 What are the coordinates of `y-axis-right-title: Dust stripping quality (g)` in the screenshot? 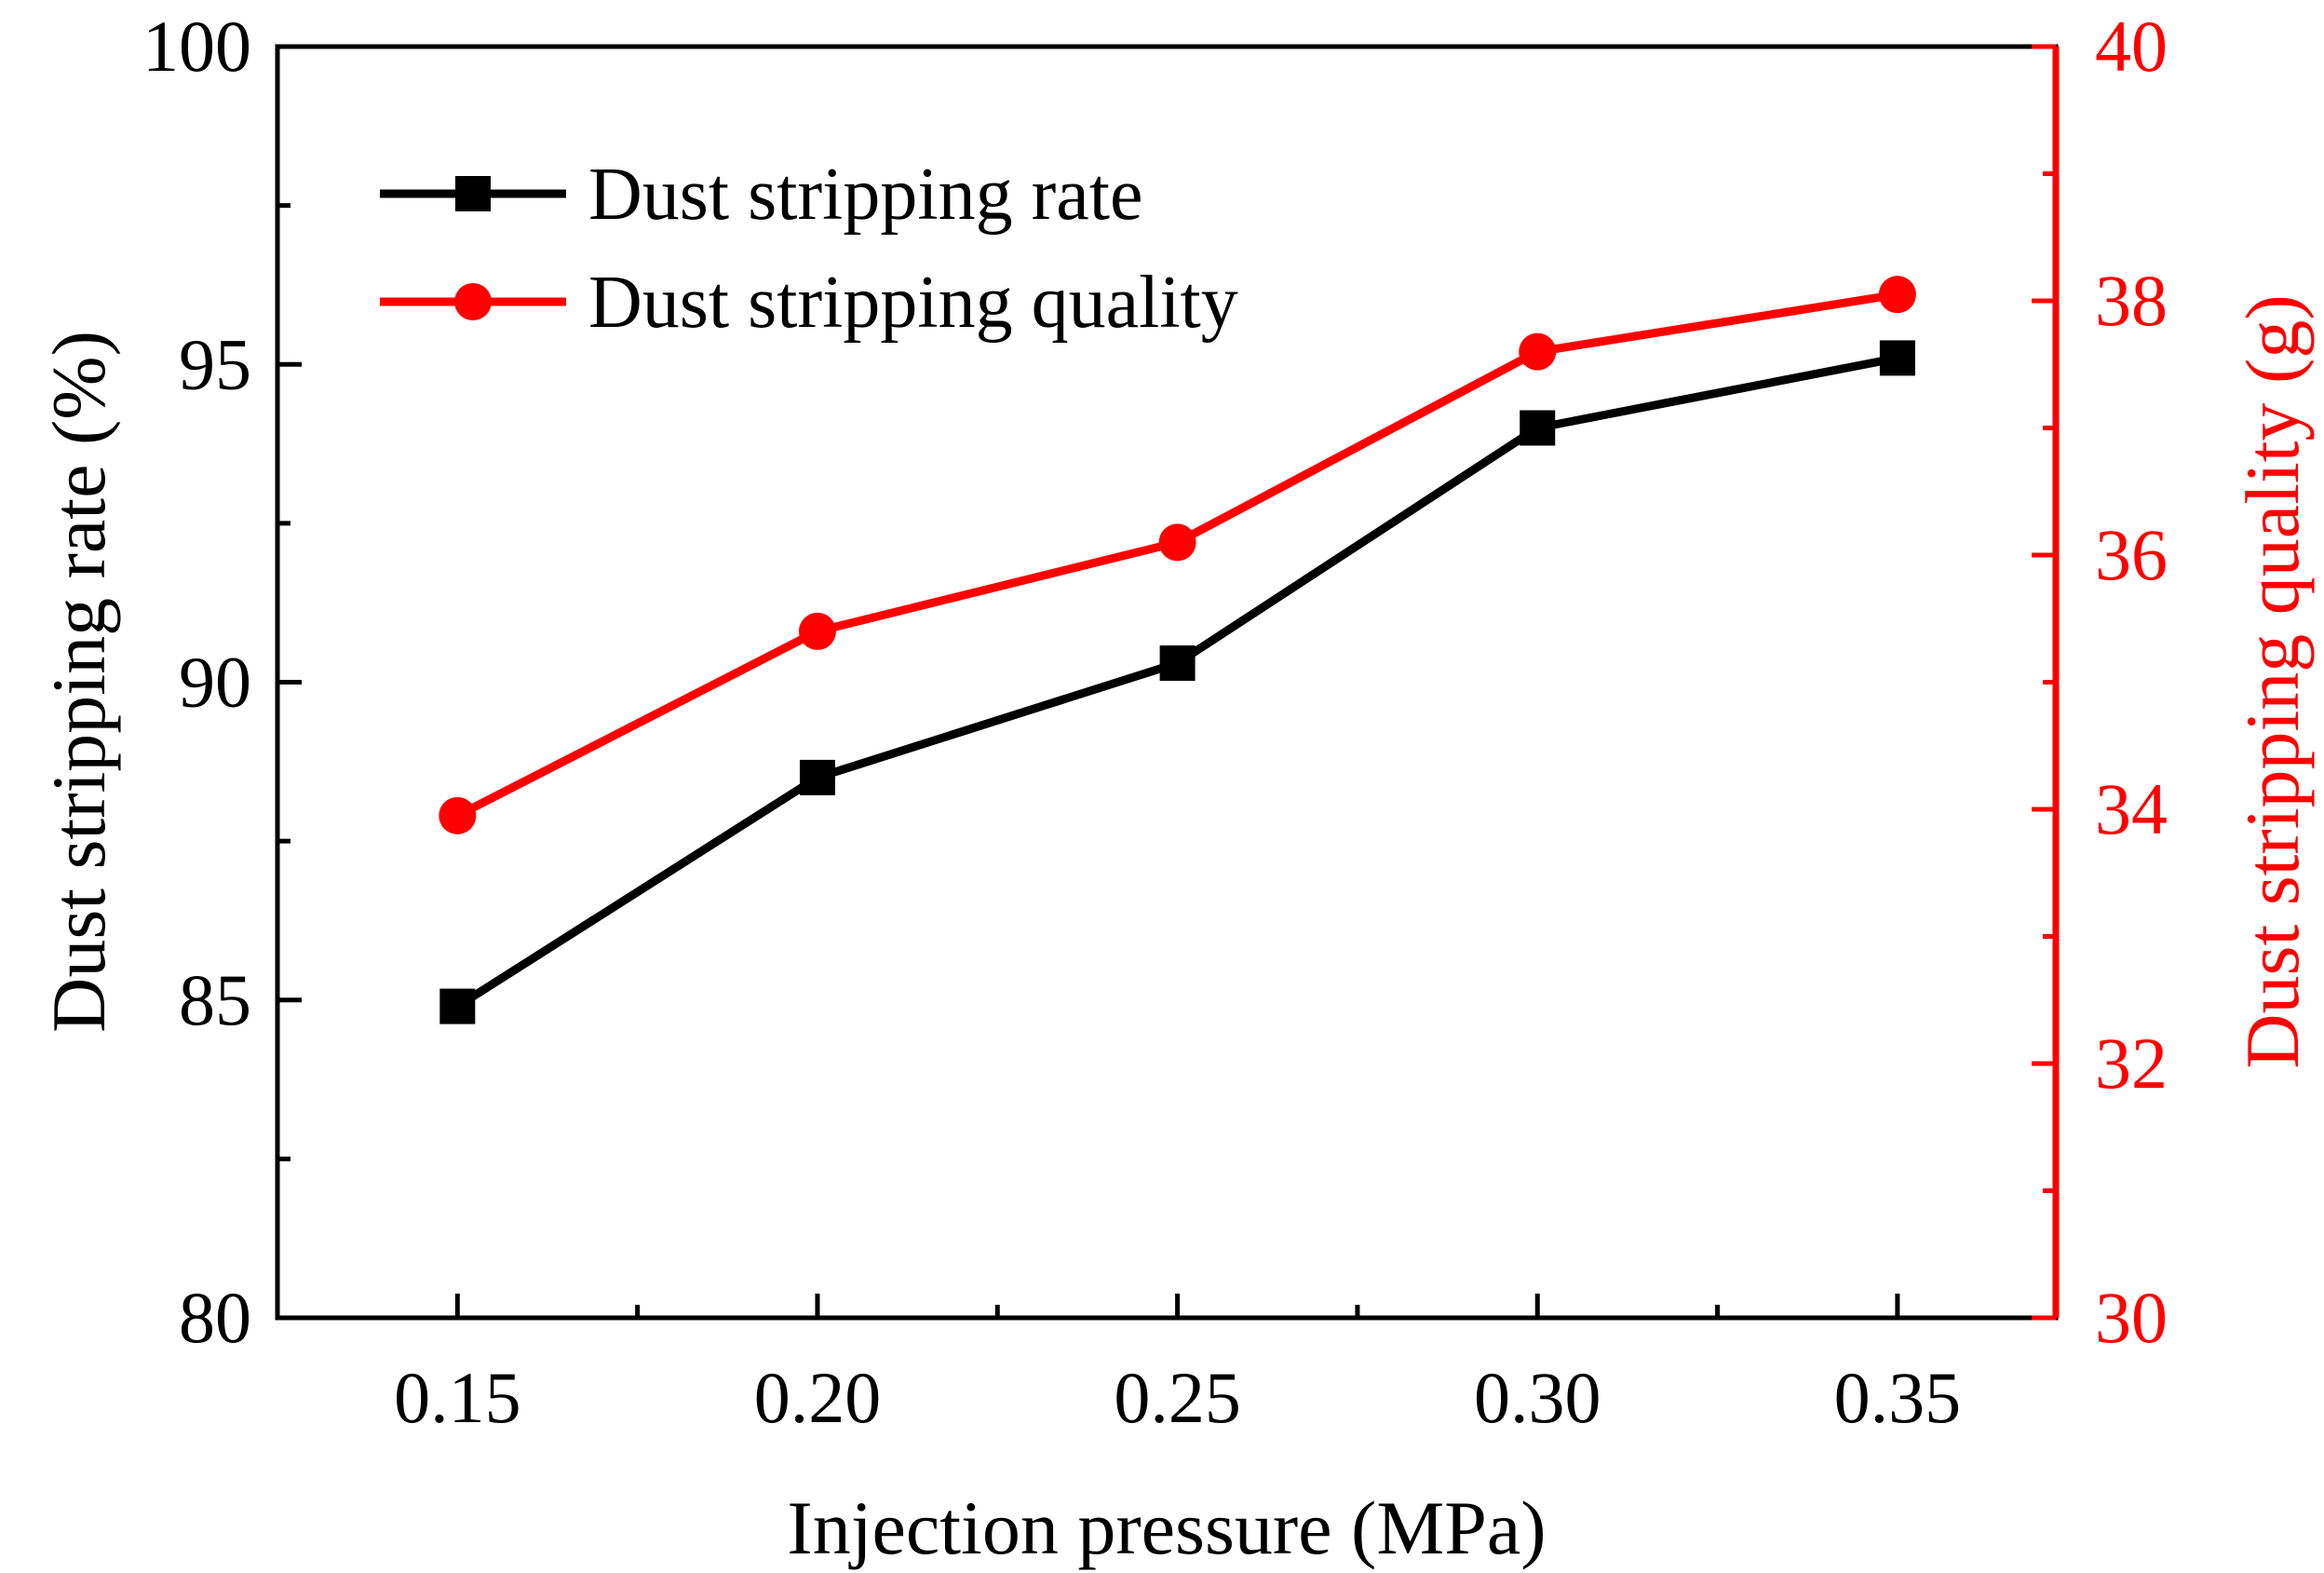 It's located at (2272, 681).